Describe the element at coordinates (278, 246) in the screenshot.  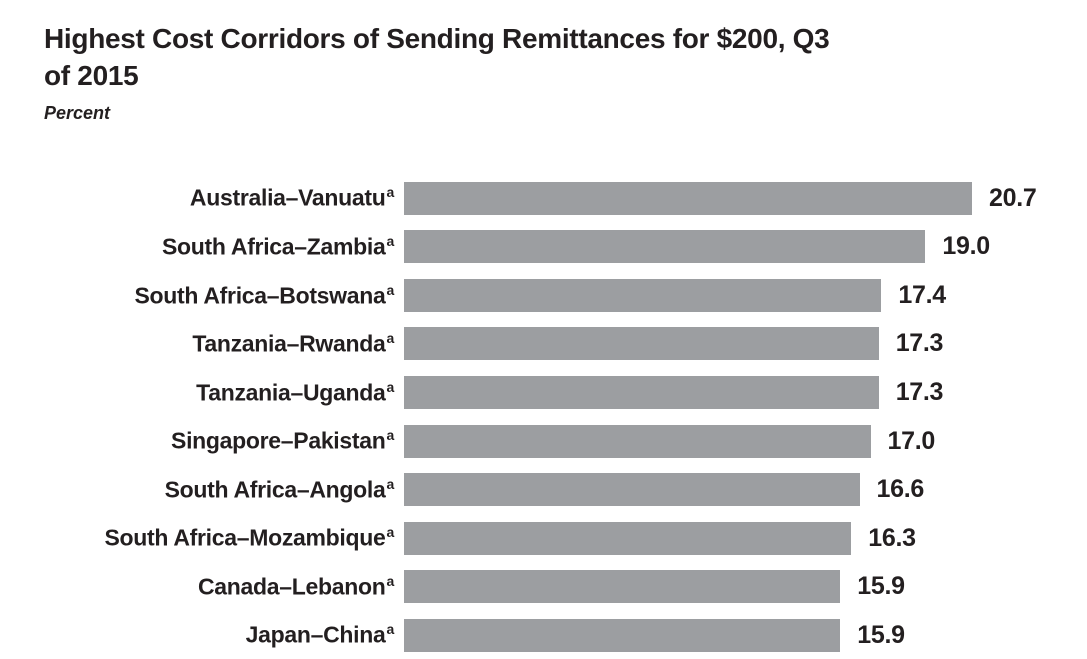
I see `category-label: South Africa–Zambiaa` at that location.